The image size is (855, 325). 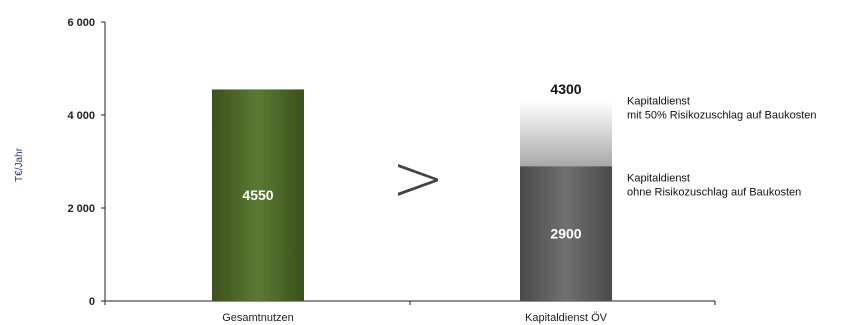 What do you see at coordinates (86, 162) in the screenshot?
I see `y-axis: 0 2 000 4 000 6 000` at bounding box center [86, 162].